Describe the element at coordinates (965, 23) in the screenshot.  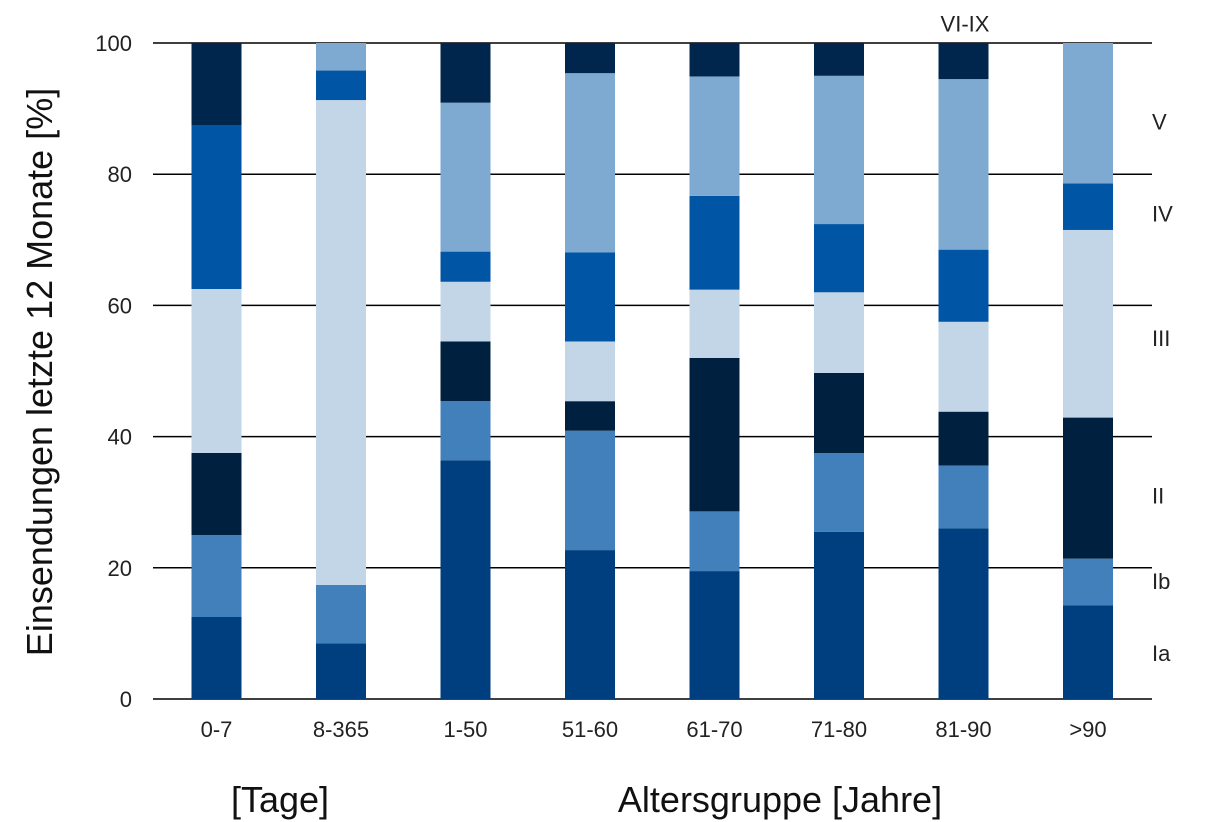
I see `series-label: VI-IX` at that location.